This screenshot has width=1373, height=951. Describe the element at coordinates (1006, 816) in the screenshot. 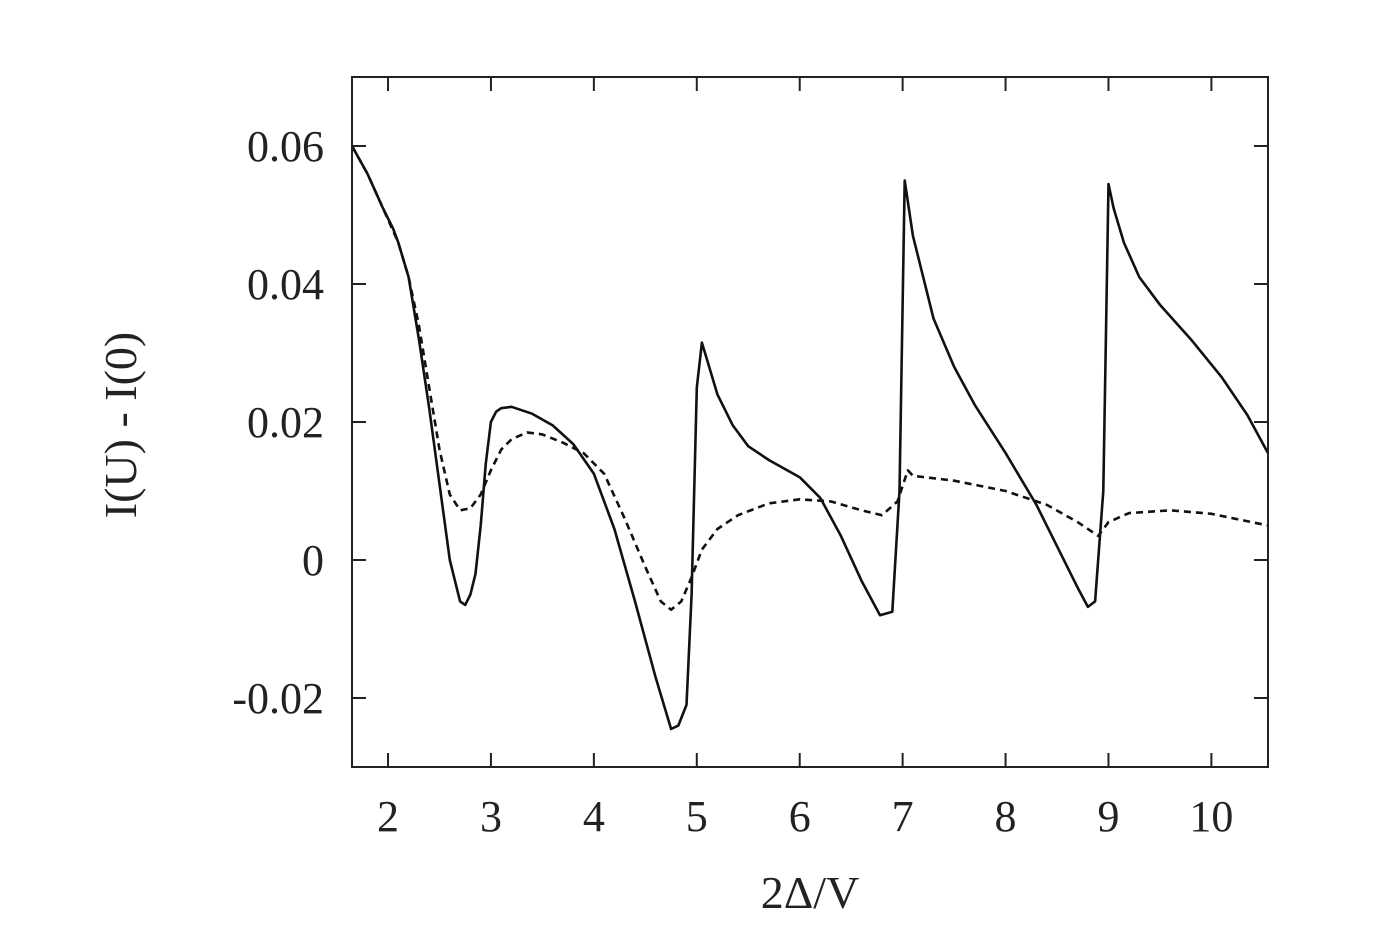

I see `x-tick-label: 8` at that location.